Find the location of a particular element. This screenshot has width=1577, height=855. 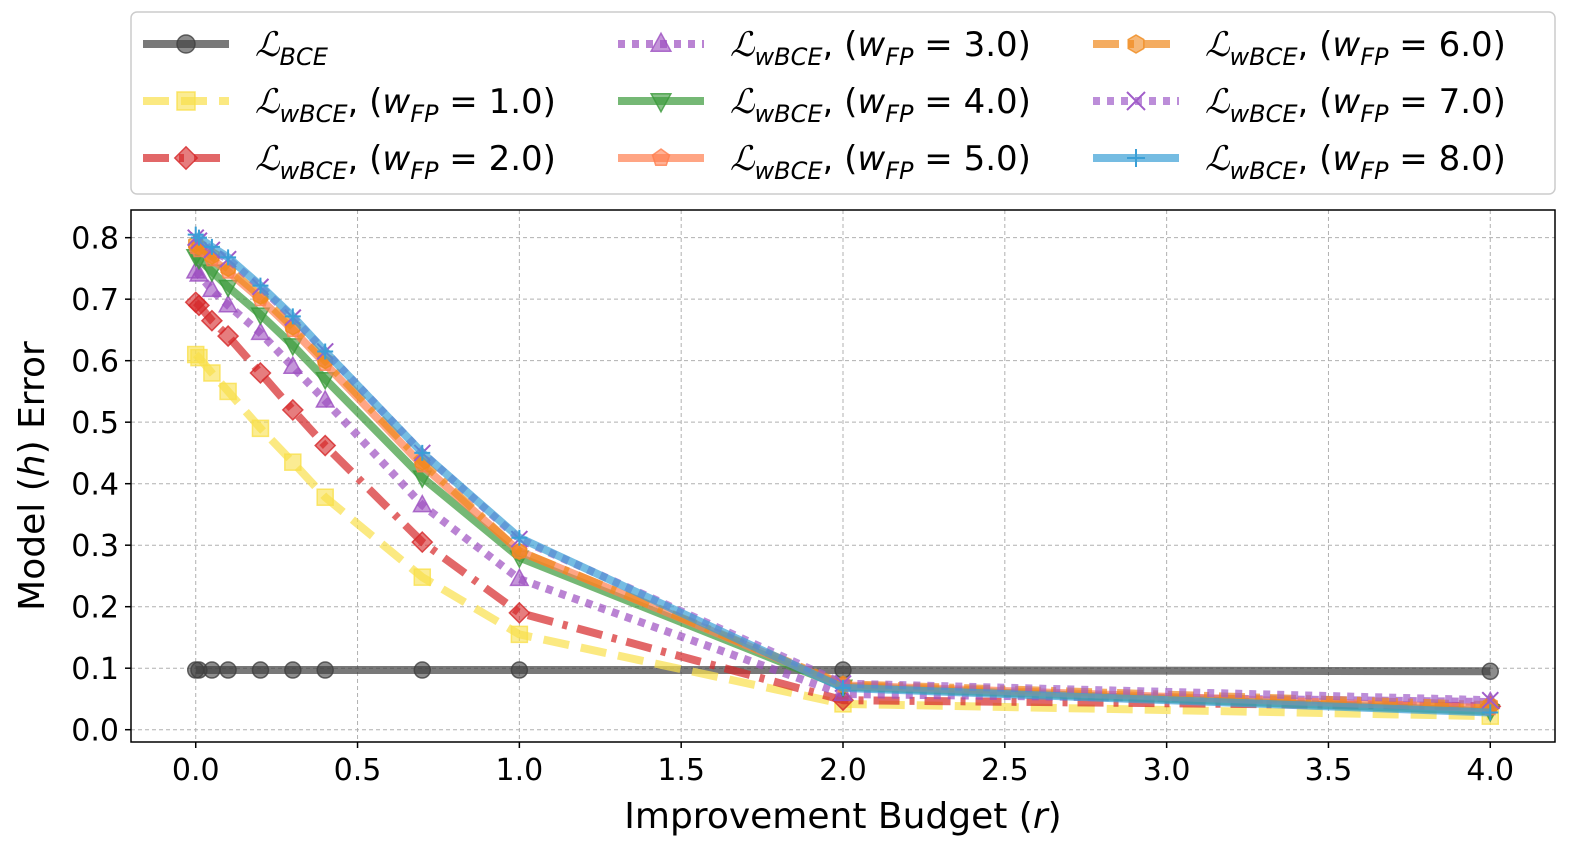

x-tick-label: 4.0 is located at coordinates (1490, 770).